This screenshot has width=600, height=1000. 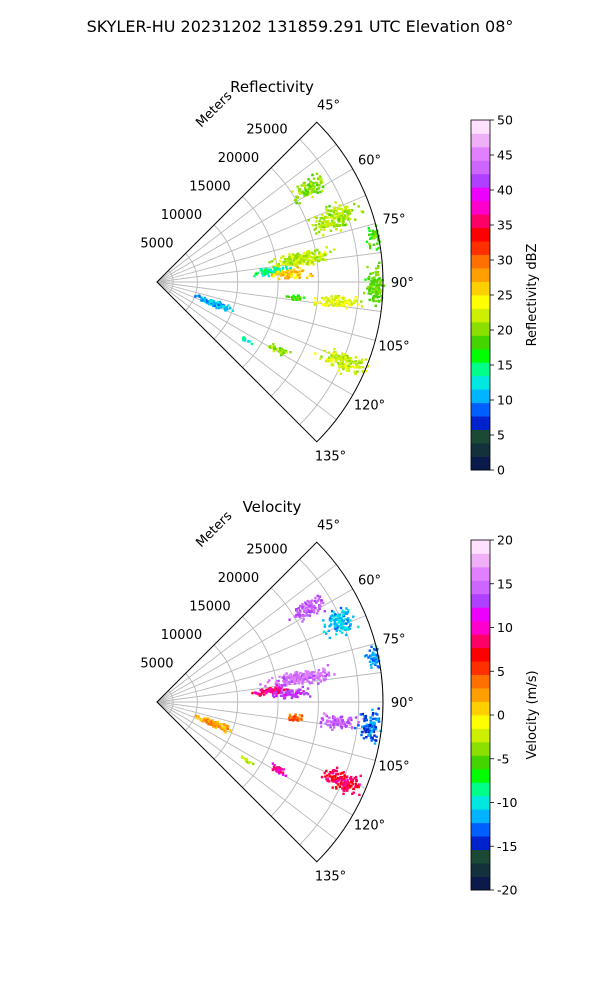 I want to click on azimuth-tick-label: 75°, so click(x=393, y=220).